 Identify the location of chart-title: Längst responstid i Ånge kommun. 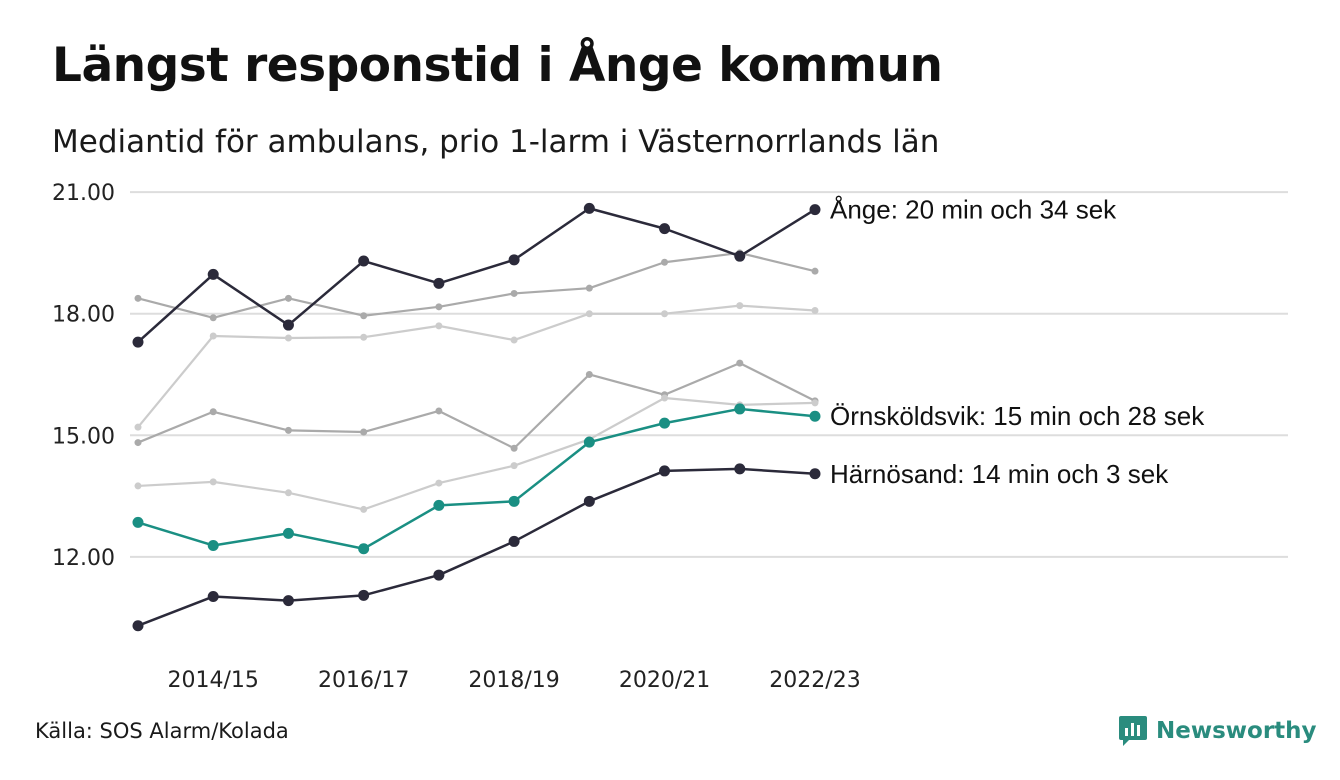
(497, 65).